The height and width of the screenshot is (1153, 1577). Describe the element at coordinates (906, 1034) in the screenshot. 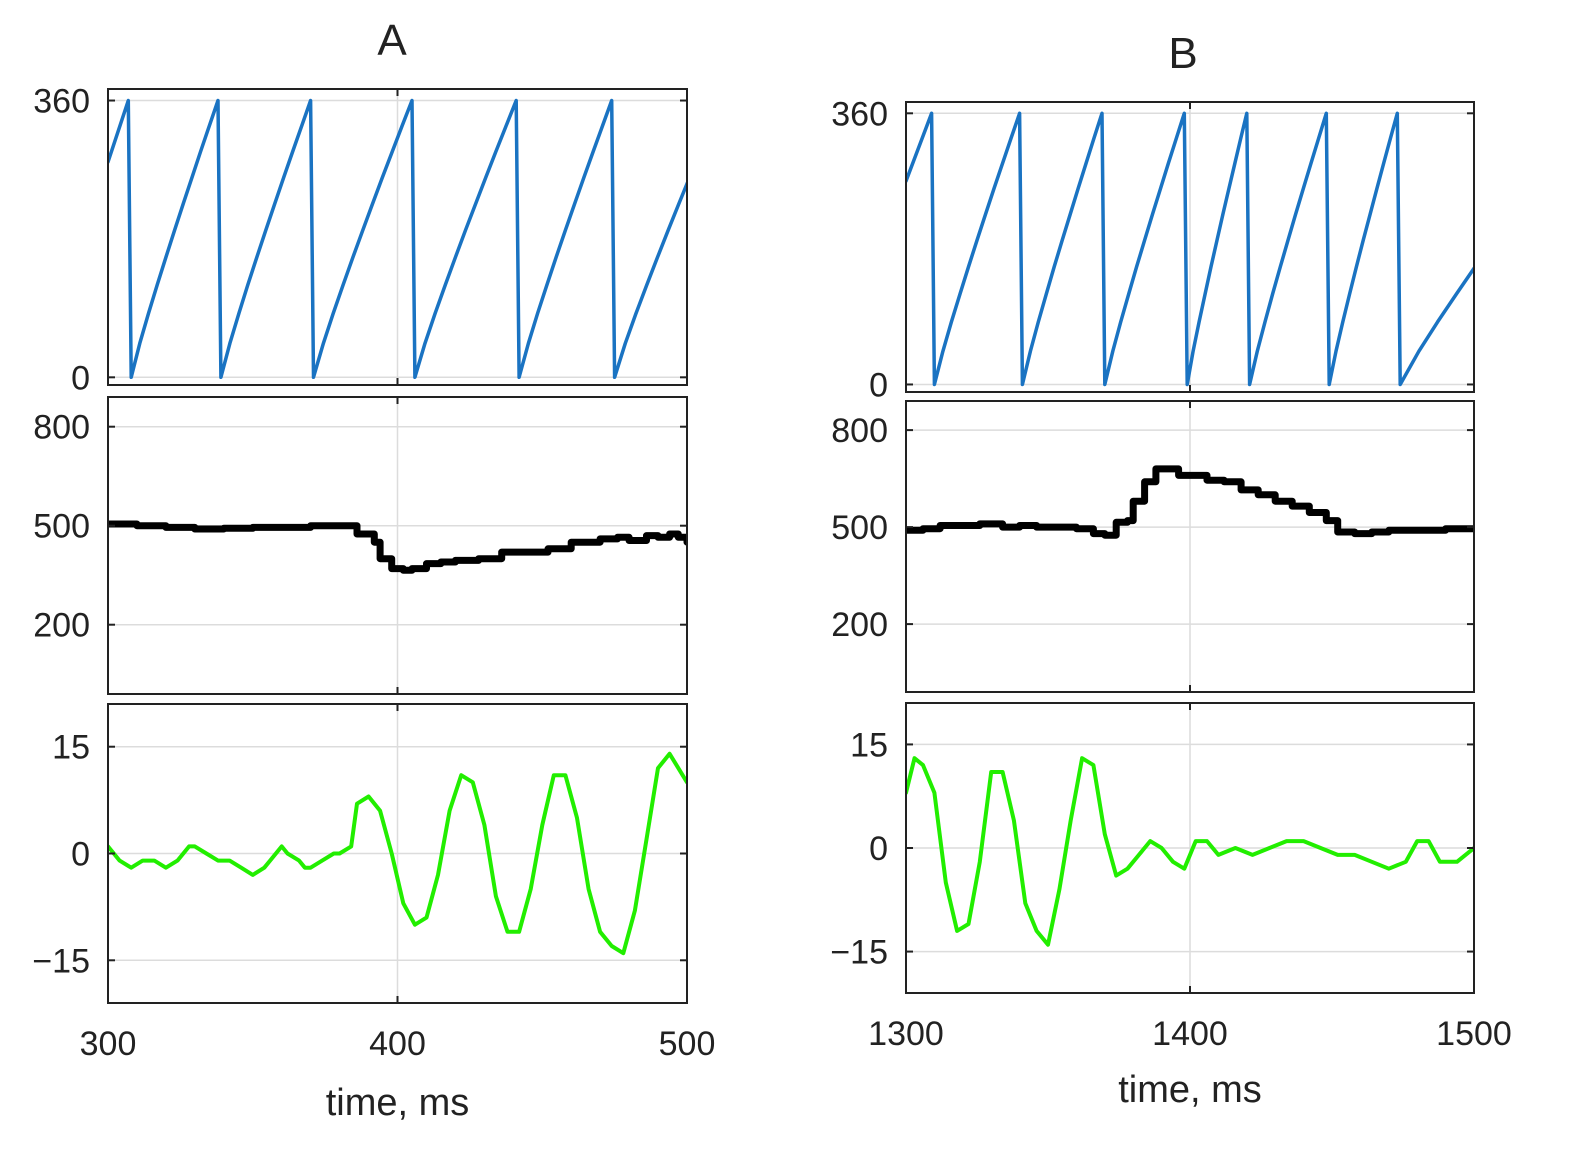

I see `x-tick-label: 1300` at that location.